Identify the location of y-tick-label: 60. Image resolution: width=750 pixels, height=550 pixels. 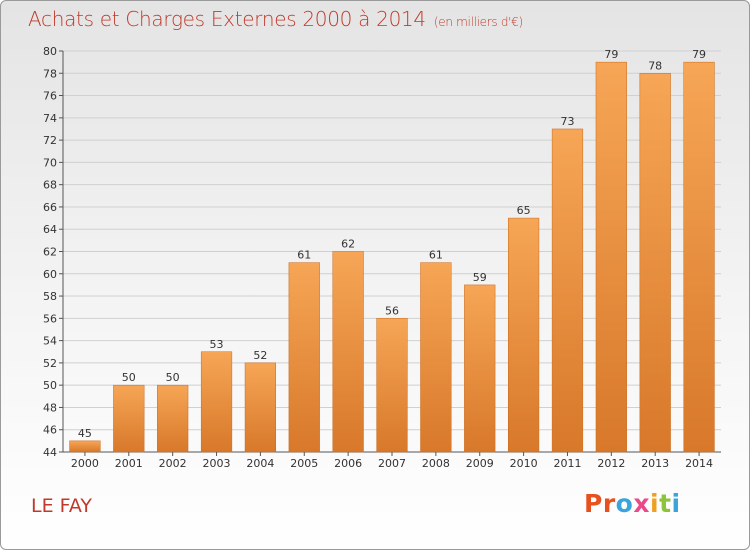
(50, 274).